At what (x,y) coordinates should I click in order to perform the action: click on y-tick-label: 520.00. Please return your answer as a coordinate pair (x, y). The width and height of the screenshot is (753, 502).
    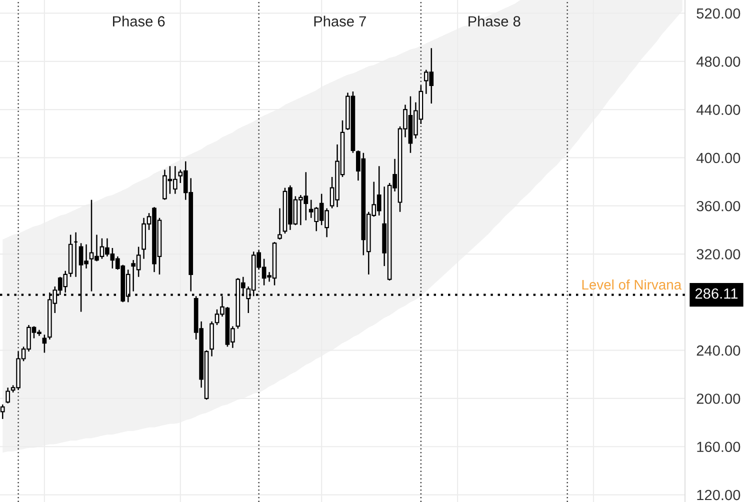
    Looking at the image, I should click on (718, 13).